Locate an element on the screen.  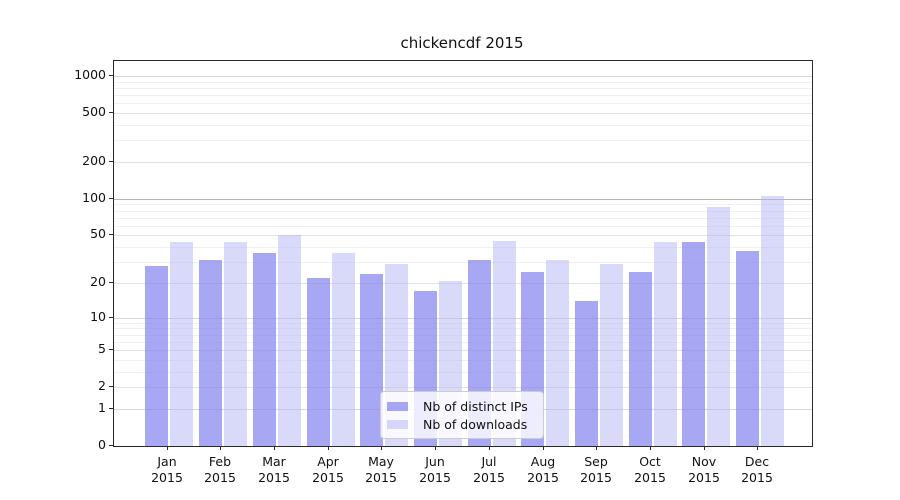
x-tick-label: Apr 2015 is located at coordinates (328, 469).